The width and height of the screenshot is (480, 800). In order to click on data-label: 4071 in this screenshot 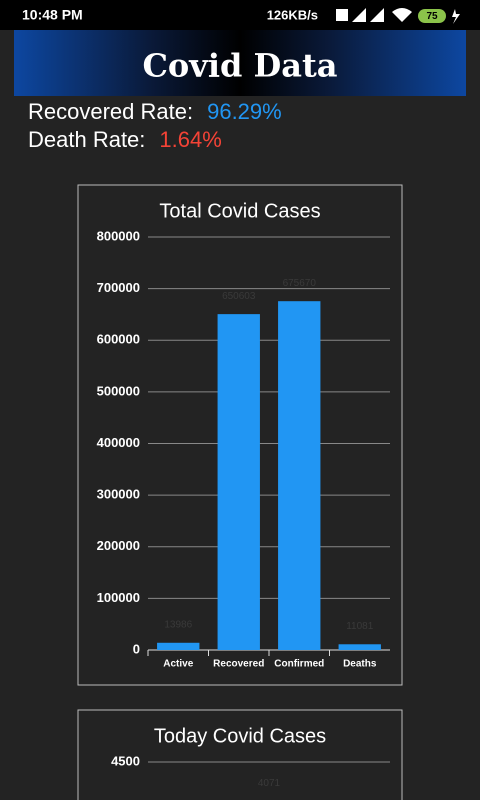, I will do `click(269, 783)`.